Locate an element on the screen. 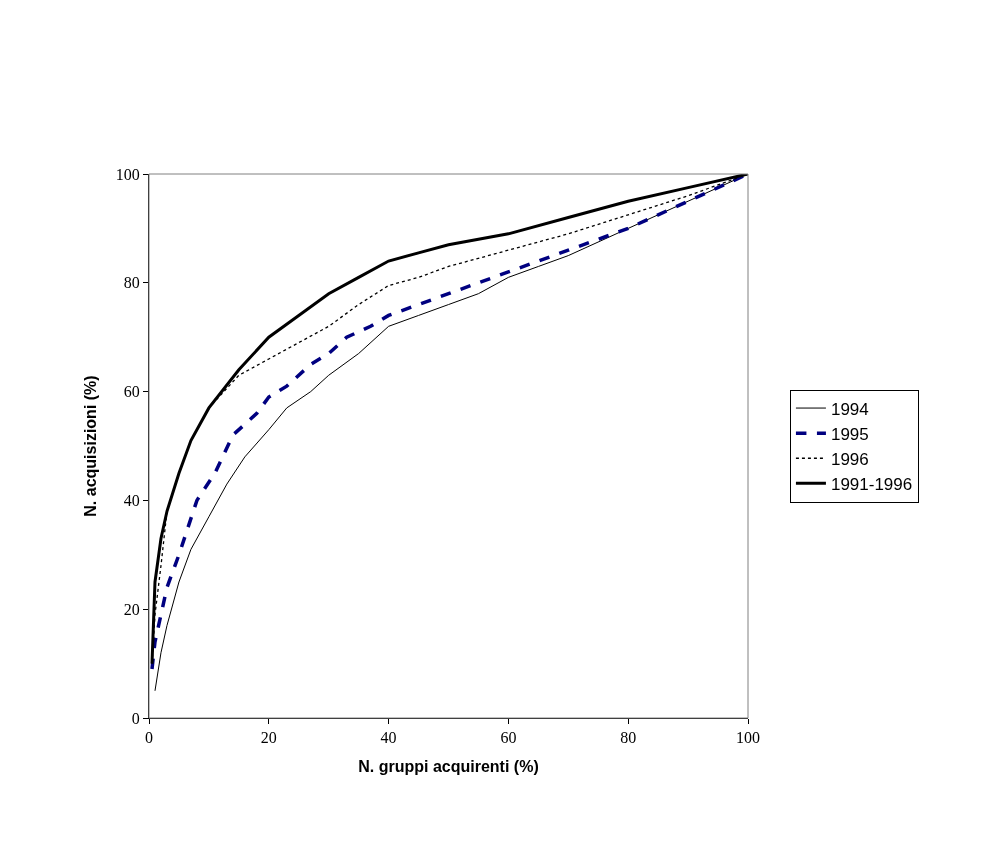 The width and height of the screenshot is (1003, 856). legend-label: 1995 is located at coordinates (849, 434).